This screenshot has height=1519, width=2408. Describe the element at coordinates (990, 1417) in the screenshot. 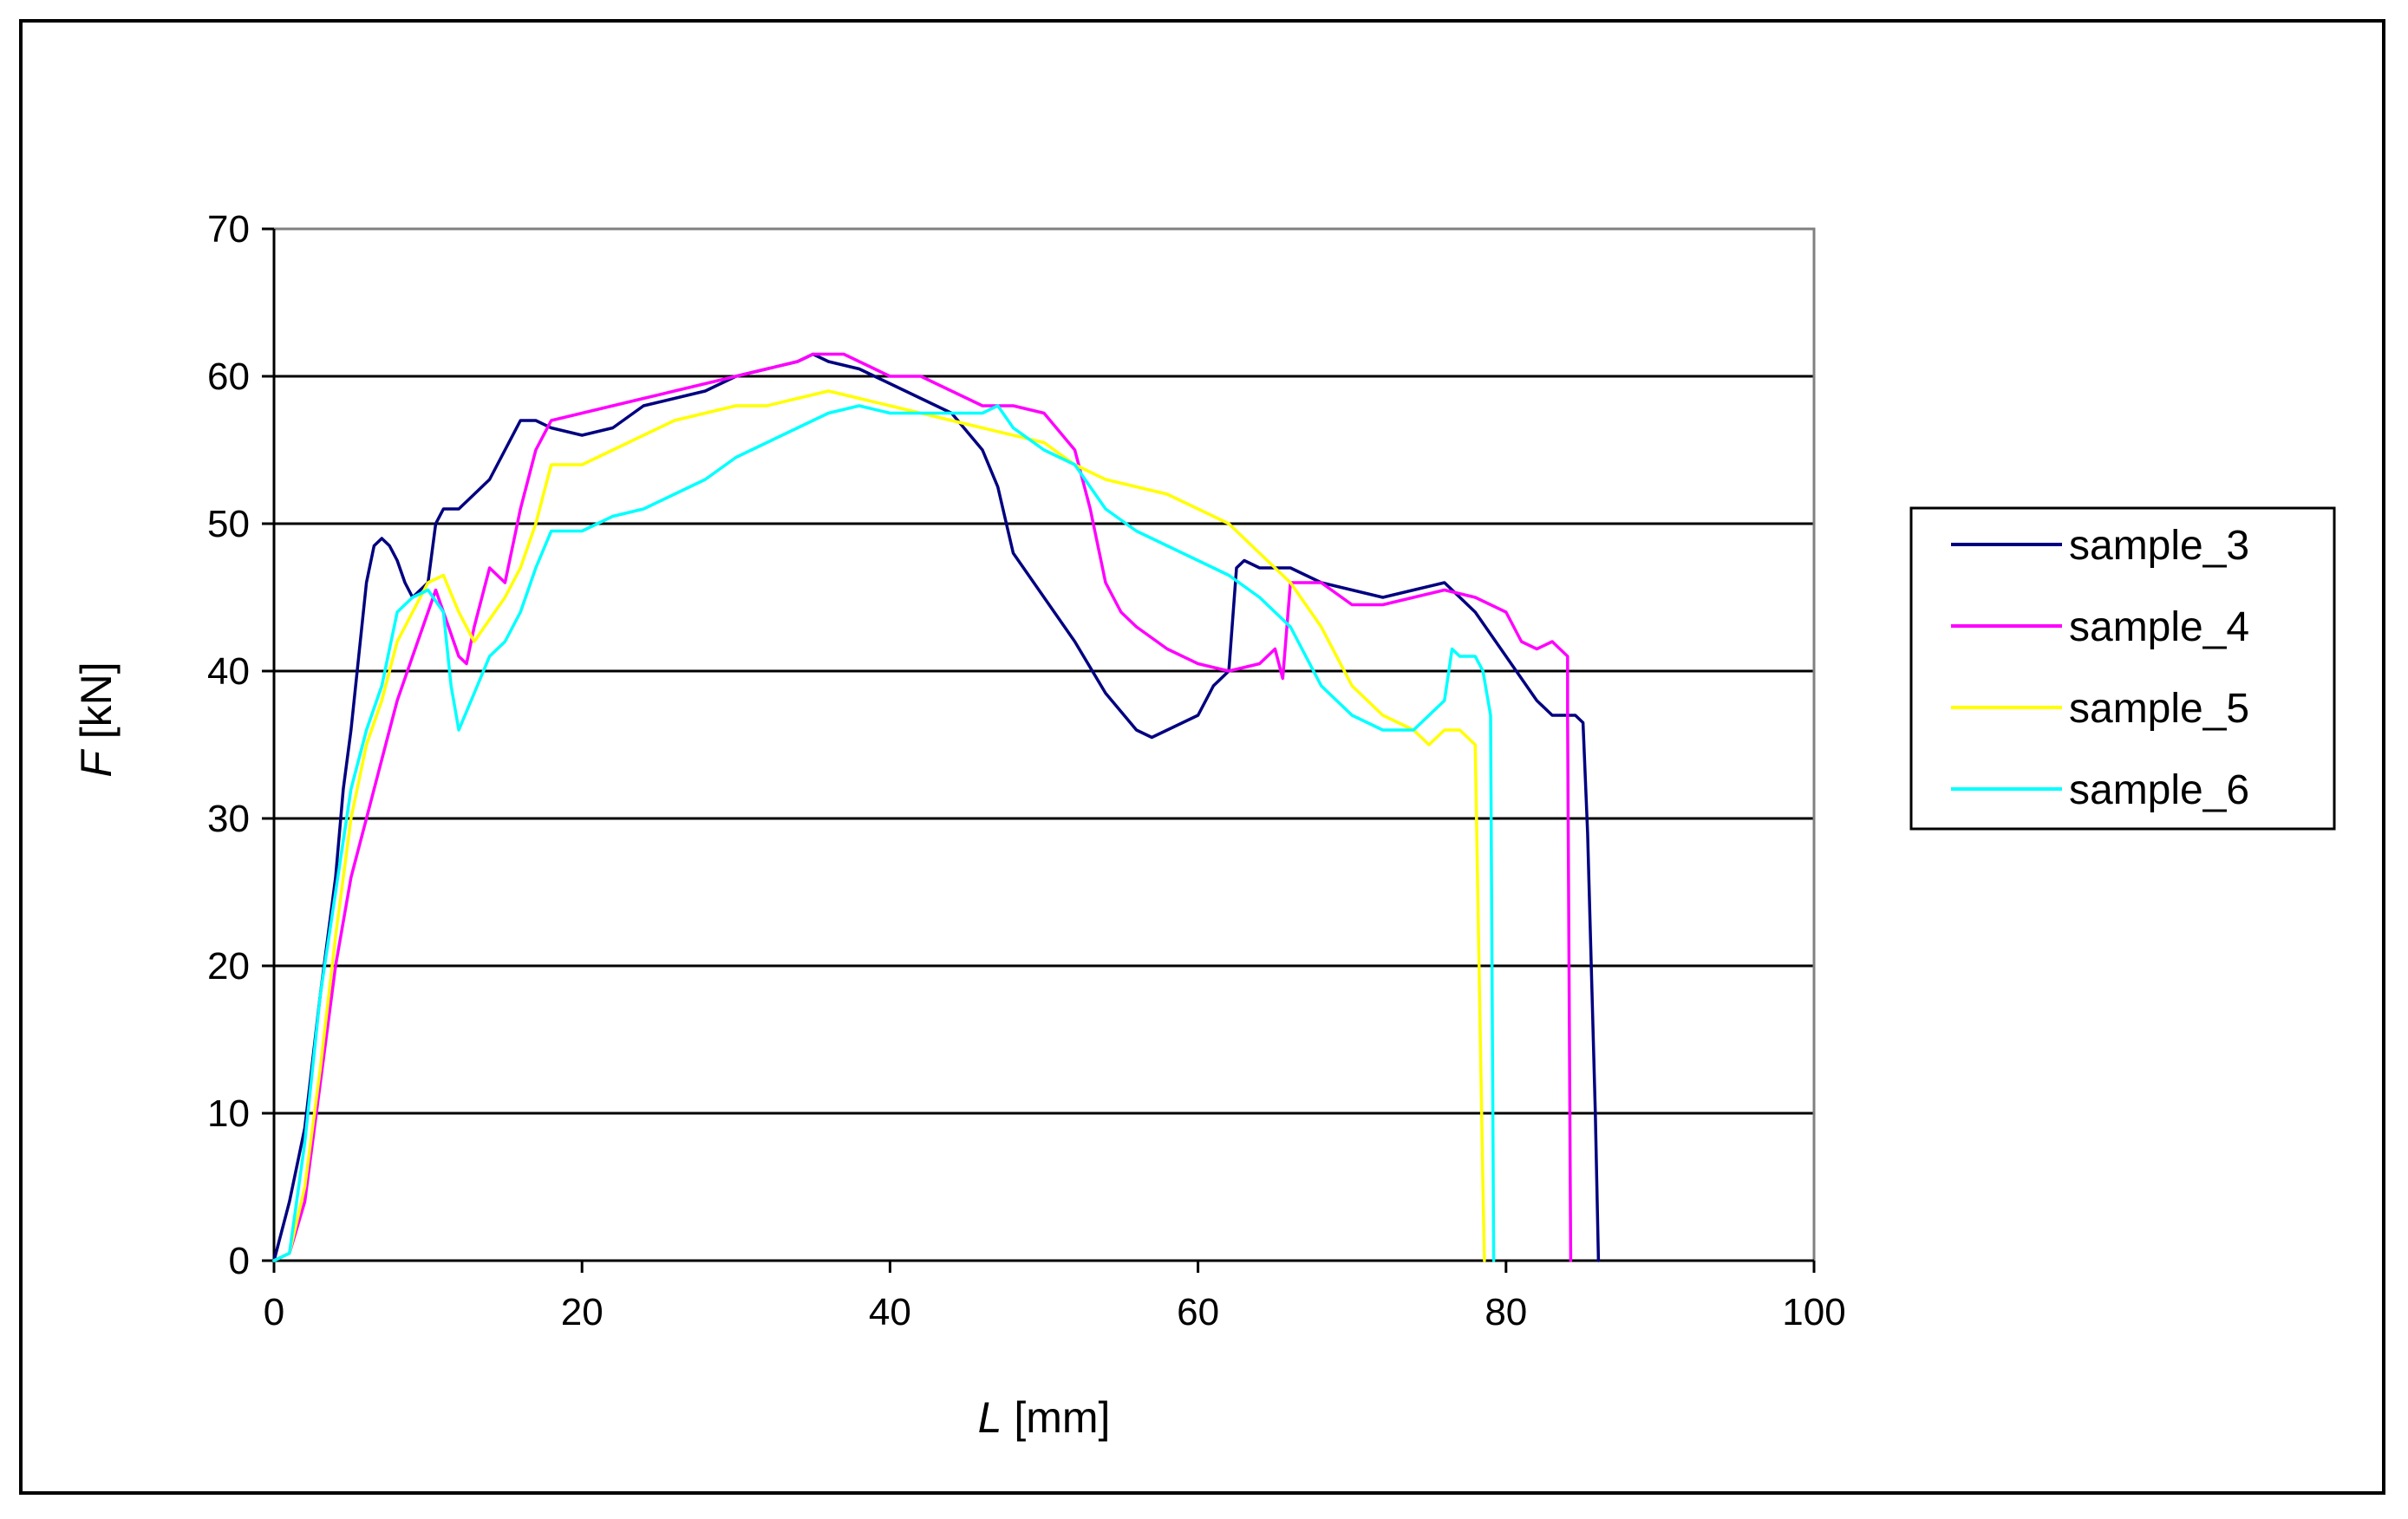

I see `x-axis-variable: L` at that location.